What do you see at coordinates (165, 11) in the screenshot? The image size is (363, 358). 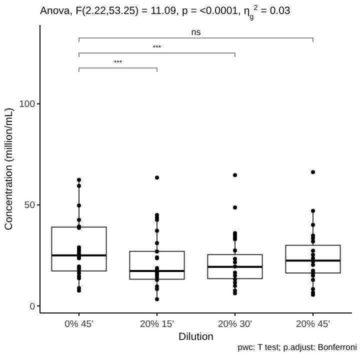 I see `chart-title: Anova, F(2.22,53.25) = 11.09, p = <0.0001, η$_{g}$$^{2}$ = 0.03` at bounding box center [165, 11].